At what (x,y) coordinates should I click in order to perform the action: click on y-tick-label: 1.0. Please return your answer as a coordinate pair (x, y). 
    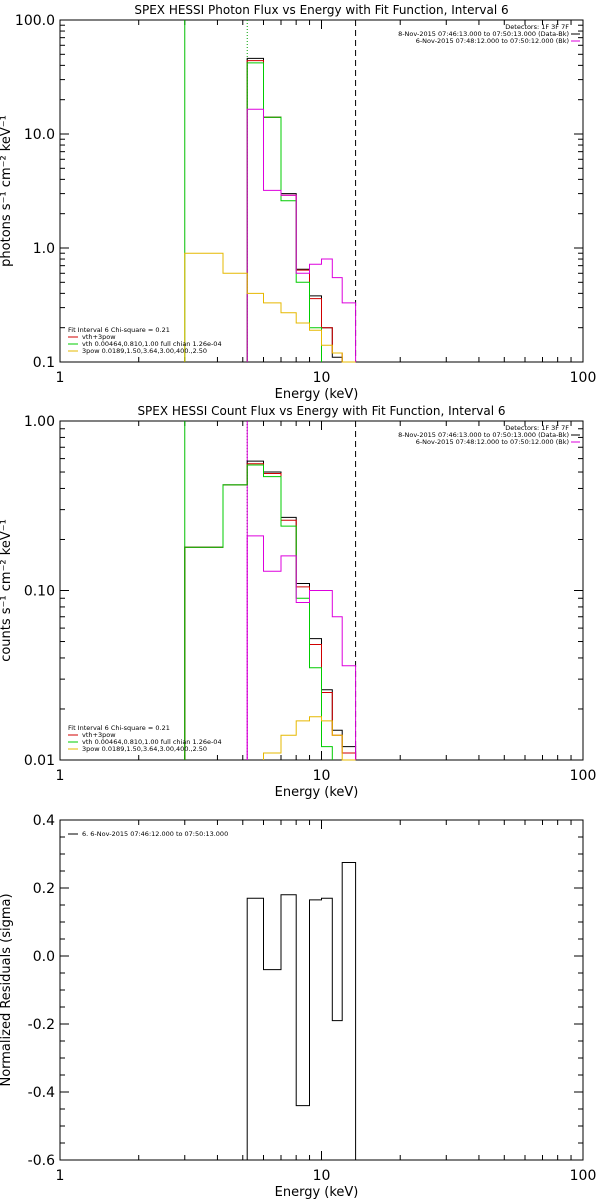
    Looking at the image, I should click on (44, 249).